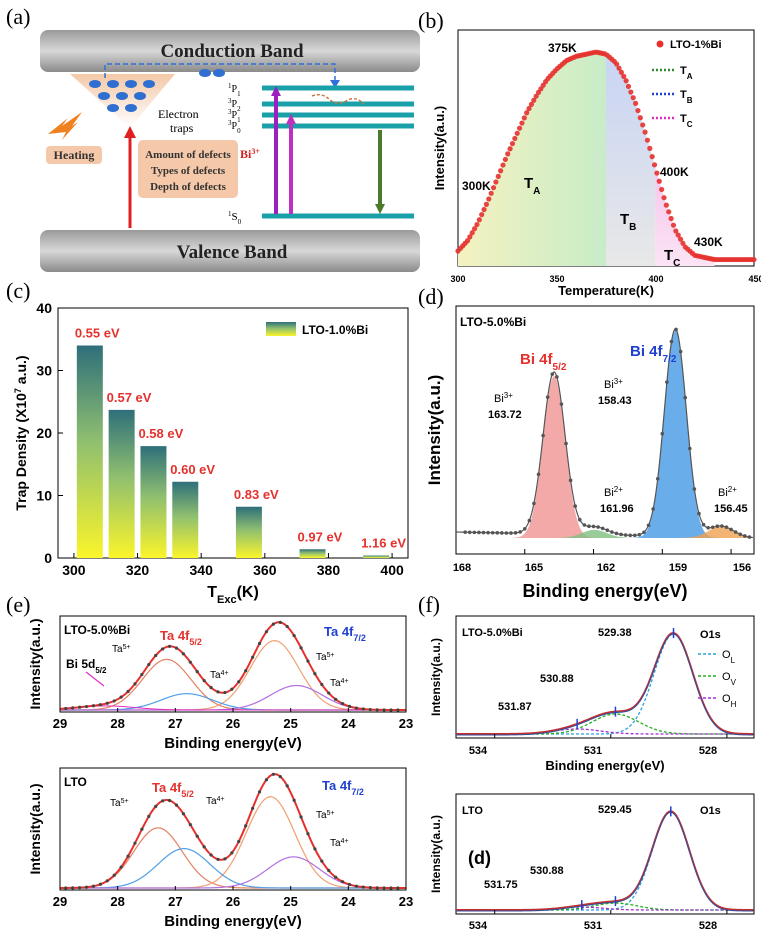 The image size is (761, 934). What do you see at coordinates (501, 885) in the screenshot?
I see `f-bot-val-3: 531.75` at bounding box center [501, 885].